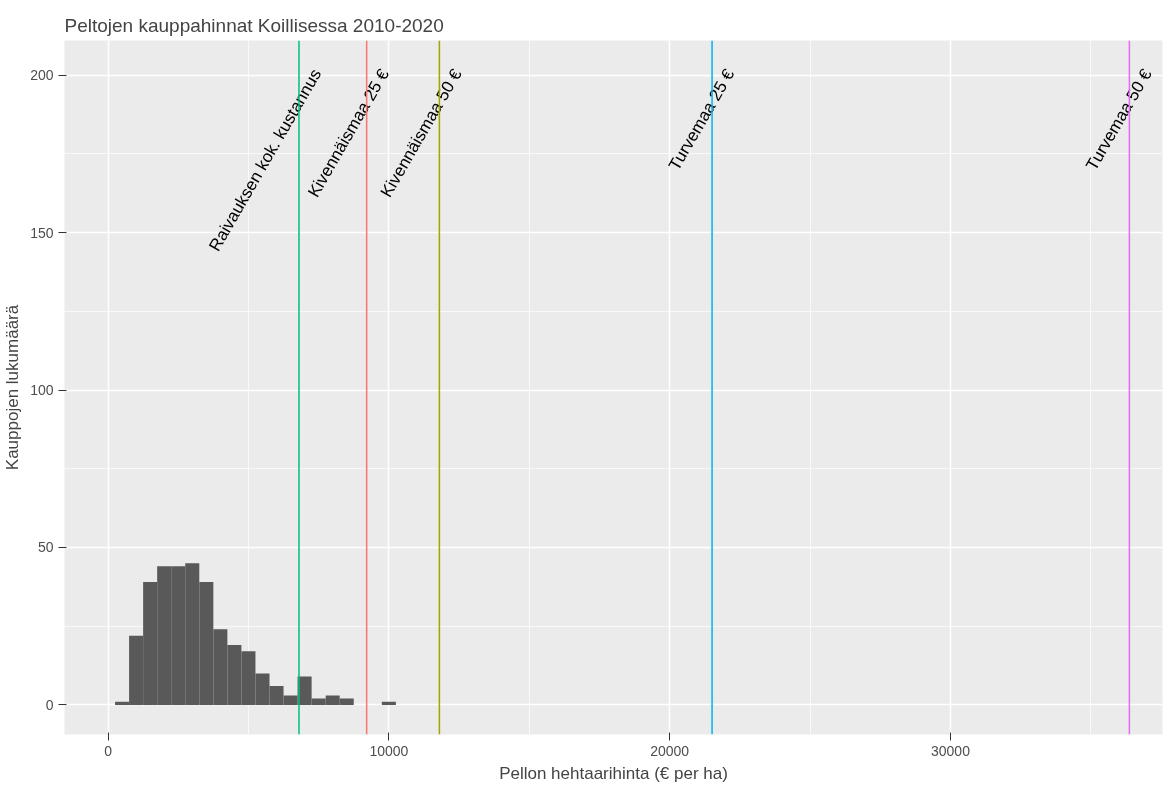 Image resolution: width=1174 pixels, height=789 pixels. What do you see at coordinates (613, 773) in the screenshot?
I see `x-axis-title: Pellon hehtaarihinta (€ per ha)` at bounding box center [613, 773].